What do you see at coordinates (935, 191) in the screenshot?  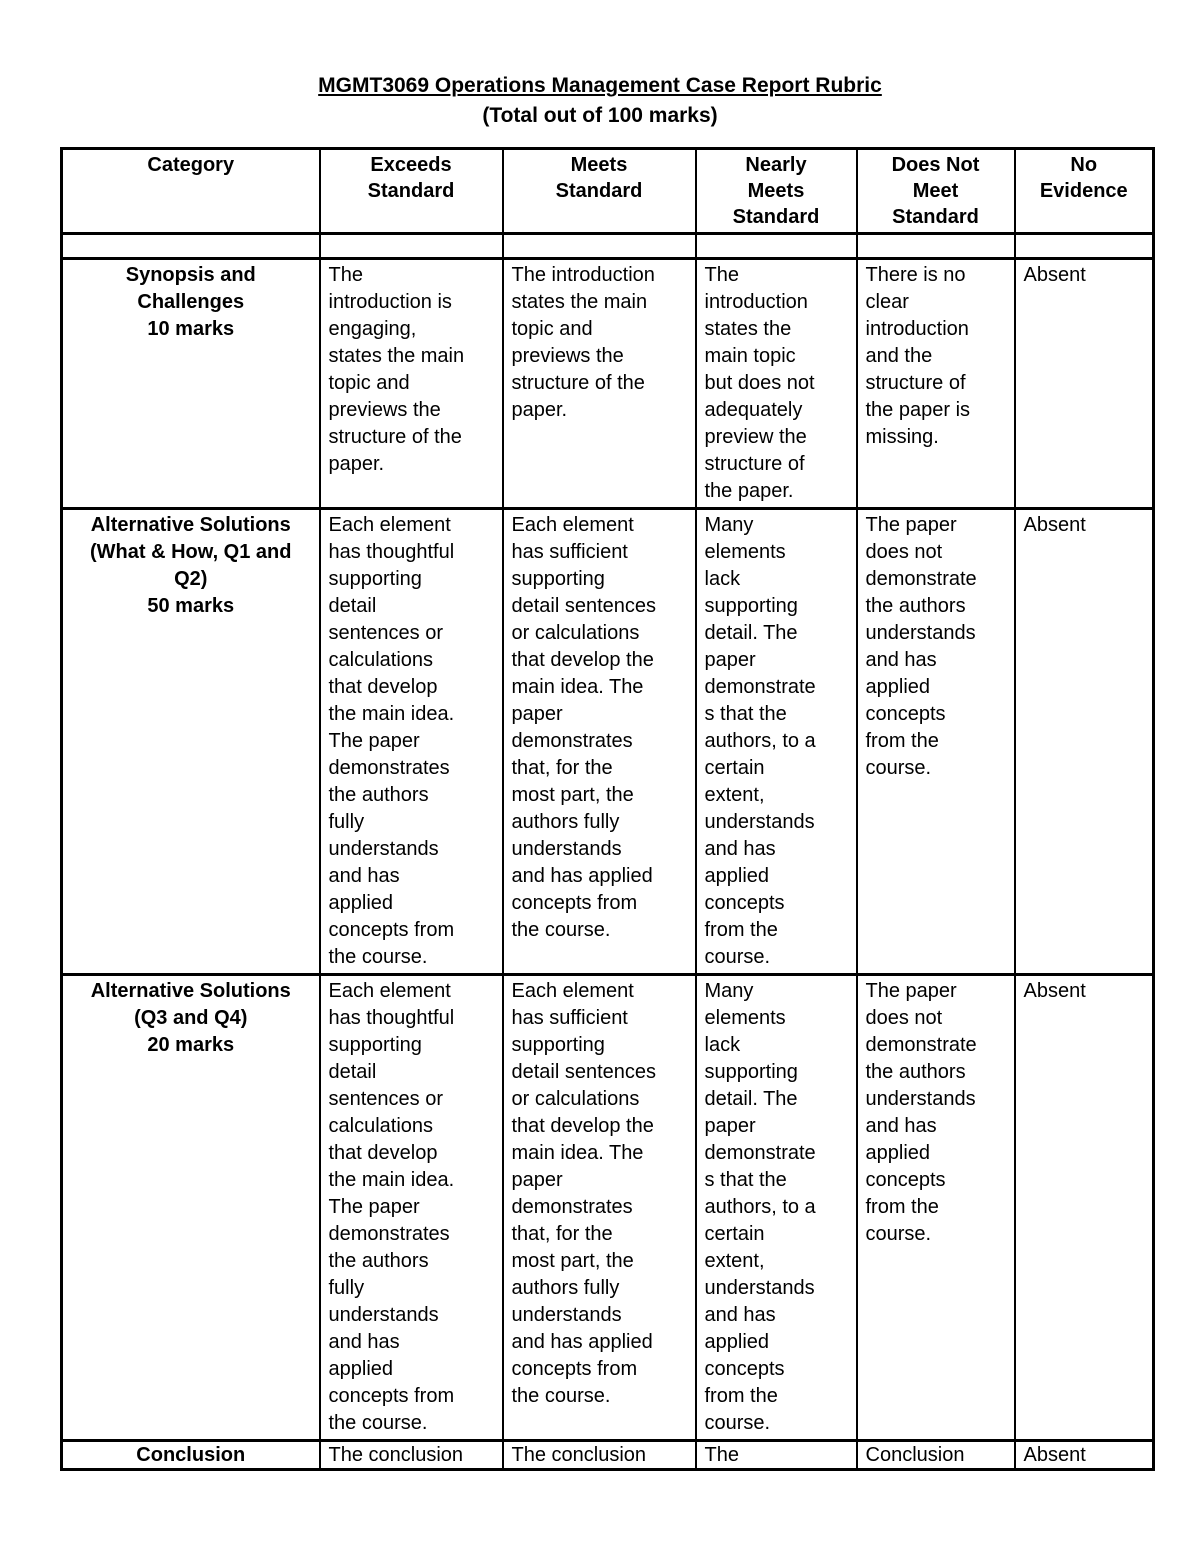 I see `header-does-not-meet-standard: Does Not Meet Standard` at bounding box center [935, 191].